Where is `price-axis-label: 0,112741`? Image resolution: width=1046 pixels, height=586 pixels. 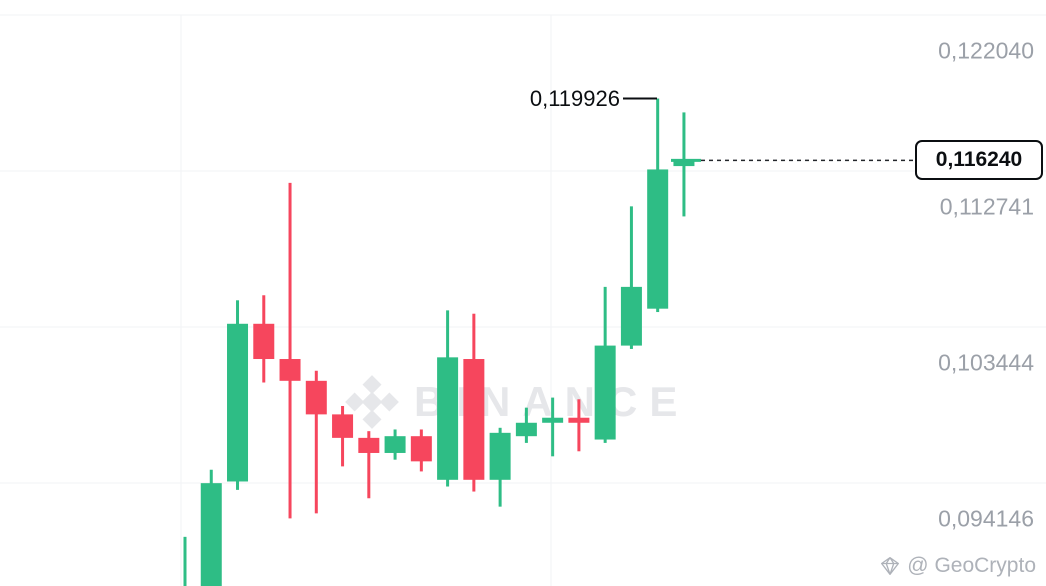 price-axis-label: 0,112741 is located at coordinates (986, 206).